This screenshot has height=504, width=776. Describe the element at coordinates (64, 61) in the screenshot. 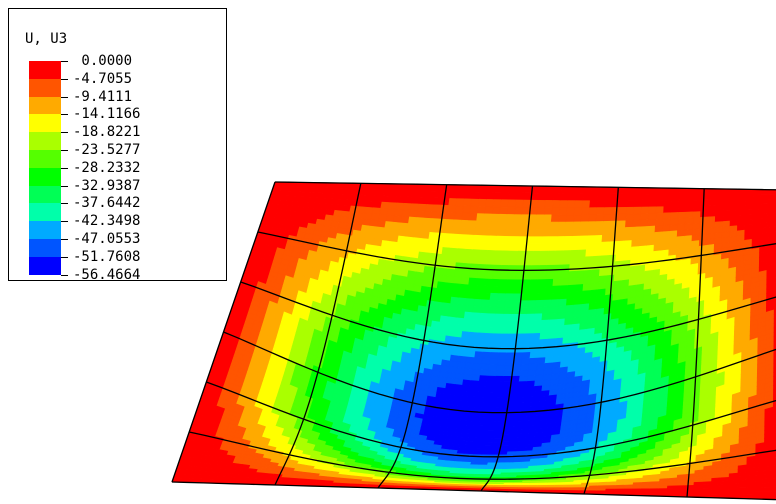

I see `legend-tick` at that location.